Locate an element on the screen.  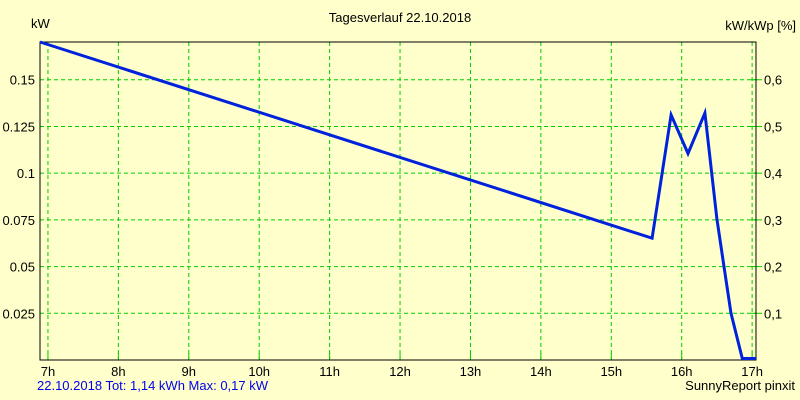
right-axis-unit-label: kW/kWp [%] is located at coordinates (760, 25).